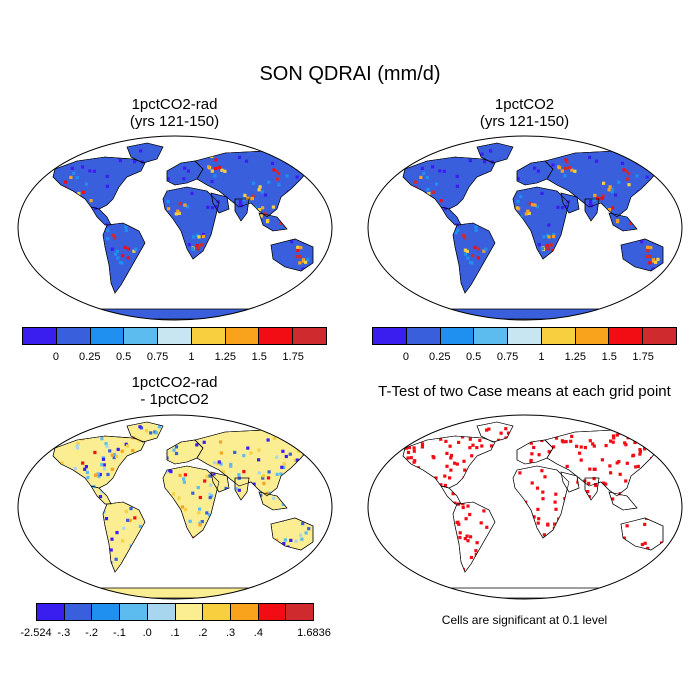 The height and width of the screenshot is (700, 700). I want to click on map-panel-1pctco2-rad, so click(175, 228).